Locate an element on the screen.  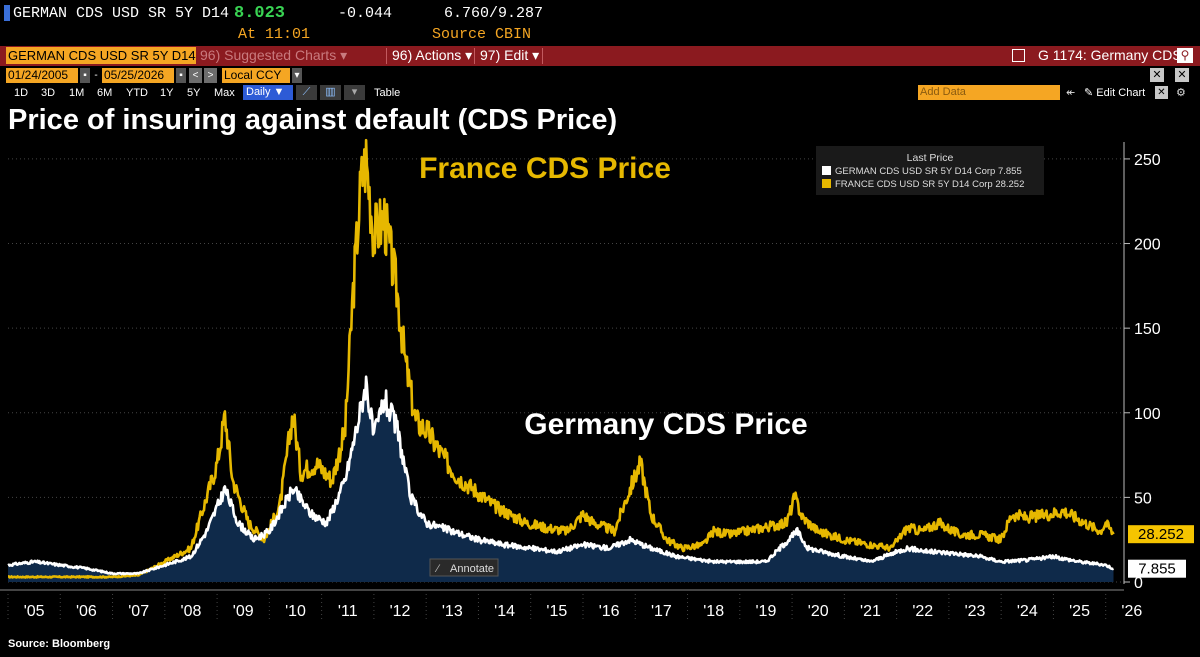
y-tick-label: 50 is located at coordinates (1143, 498).